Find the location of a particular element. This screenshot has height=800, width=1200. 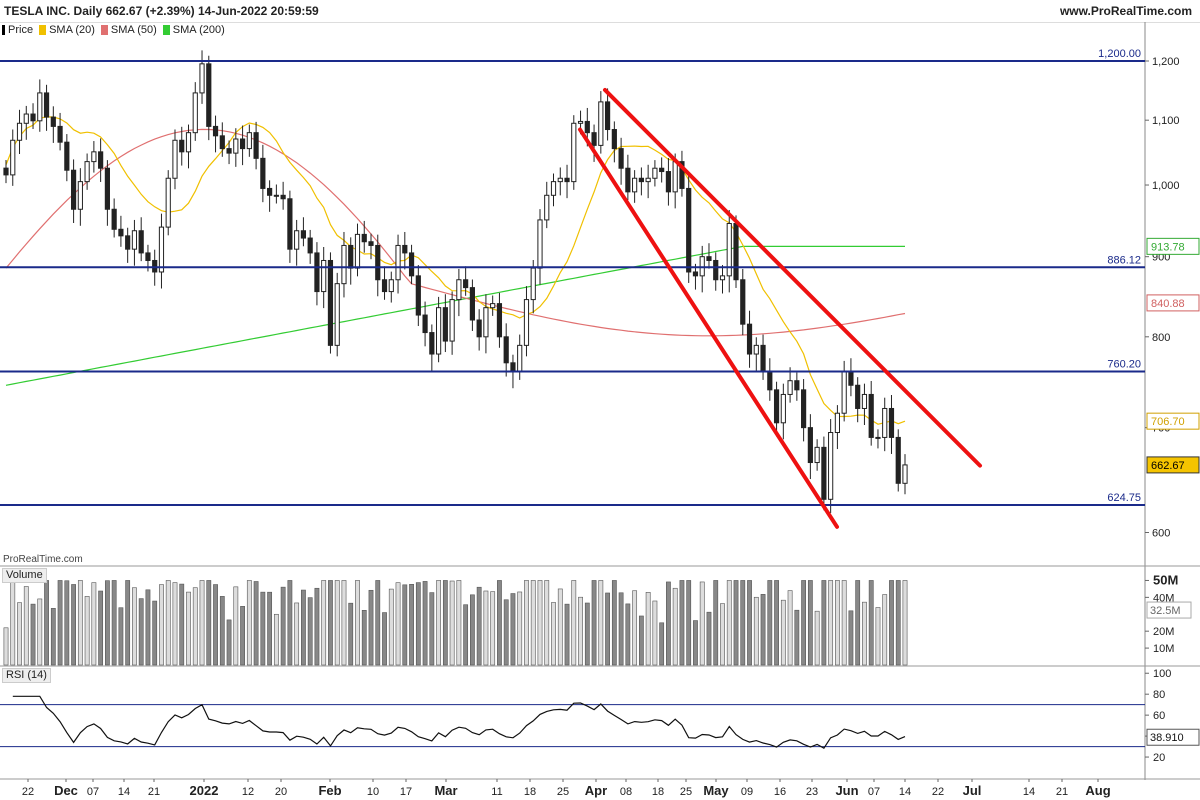

time-tick-label: 17 is located at coordinates (406, 792).